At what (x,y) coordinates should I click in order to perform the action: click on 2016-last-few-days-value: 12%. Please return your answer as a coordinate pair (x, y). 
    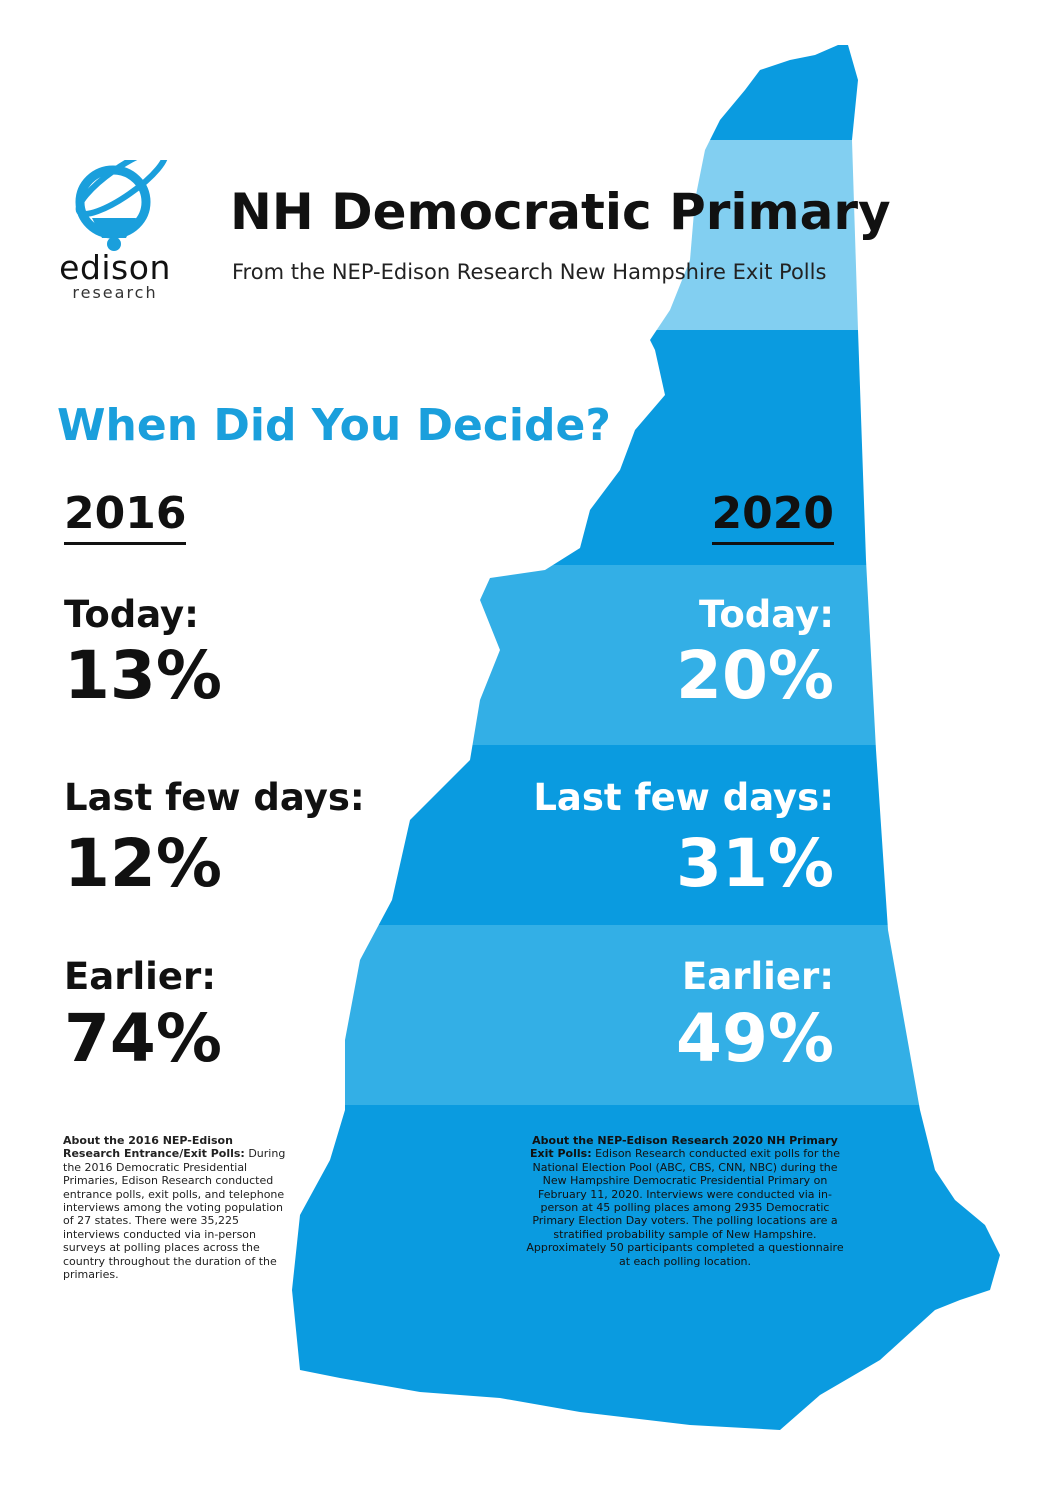
    Looking at the image, I should click on (143, 863).